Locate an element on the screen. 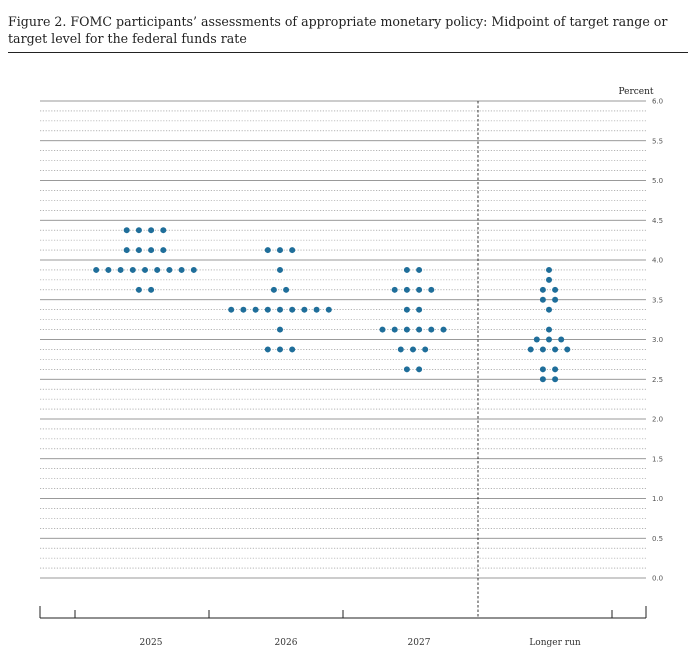 This screenshot has width=700, height=661. x-category-label: 2027 is located at coordinates (419, 643).